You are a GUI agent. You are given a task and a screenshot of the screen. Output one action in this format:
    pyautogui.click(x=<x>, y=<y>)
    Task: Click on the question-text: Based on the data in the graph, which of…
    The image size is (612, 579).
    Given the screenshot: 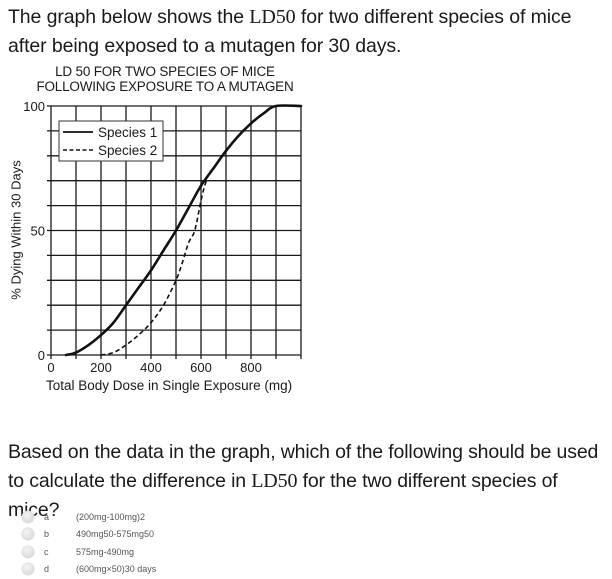 What is the action you would take?
    pyautogui.click(x=303, y=481)
    